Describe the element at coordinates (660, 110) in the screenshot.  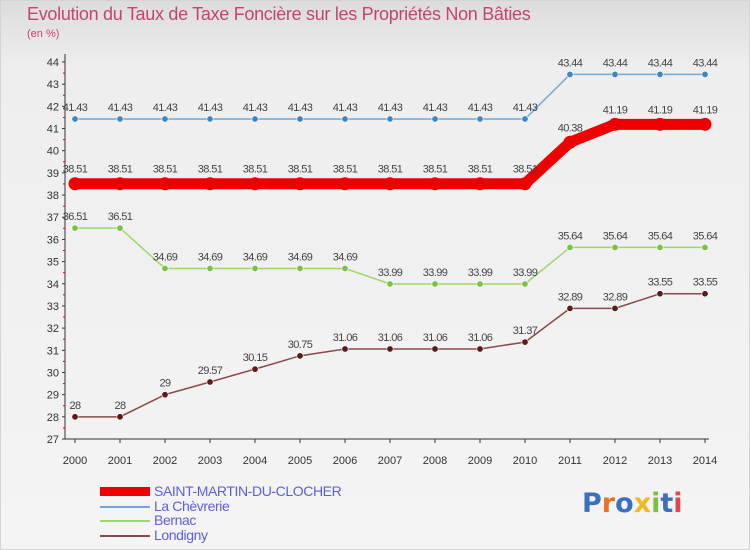
I see `data-label-saint-martin-du-clocher: 41.19` at that location.